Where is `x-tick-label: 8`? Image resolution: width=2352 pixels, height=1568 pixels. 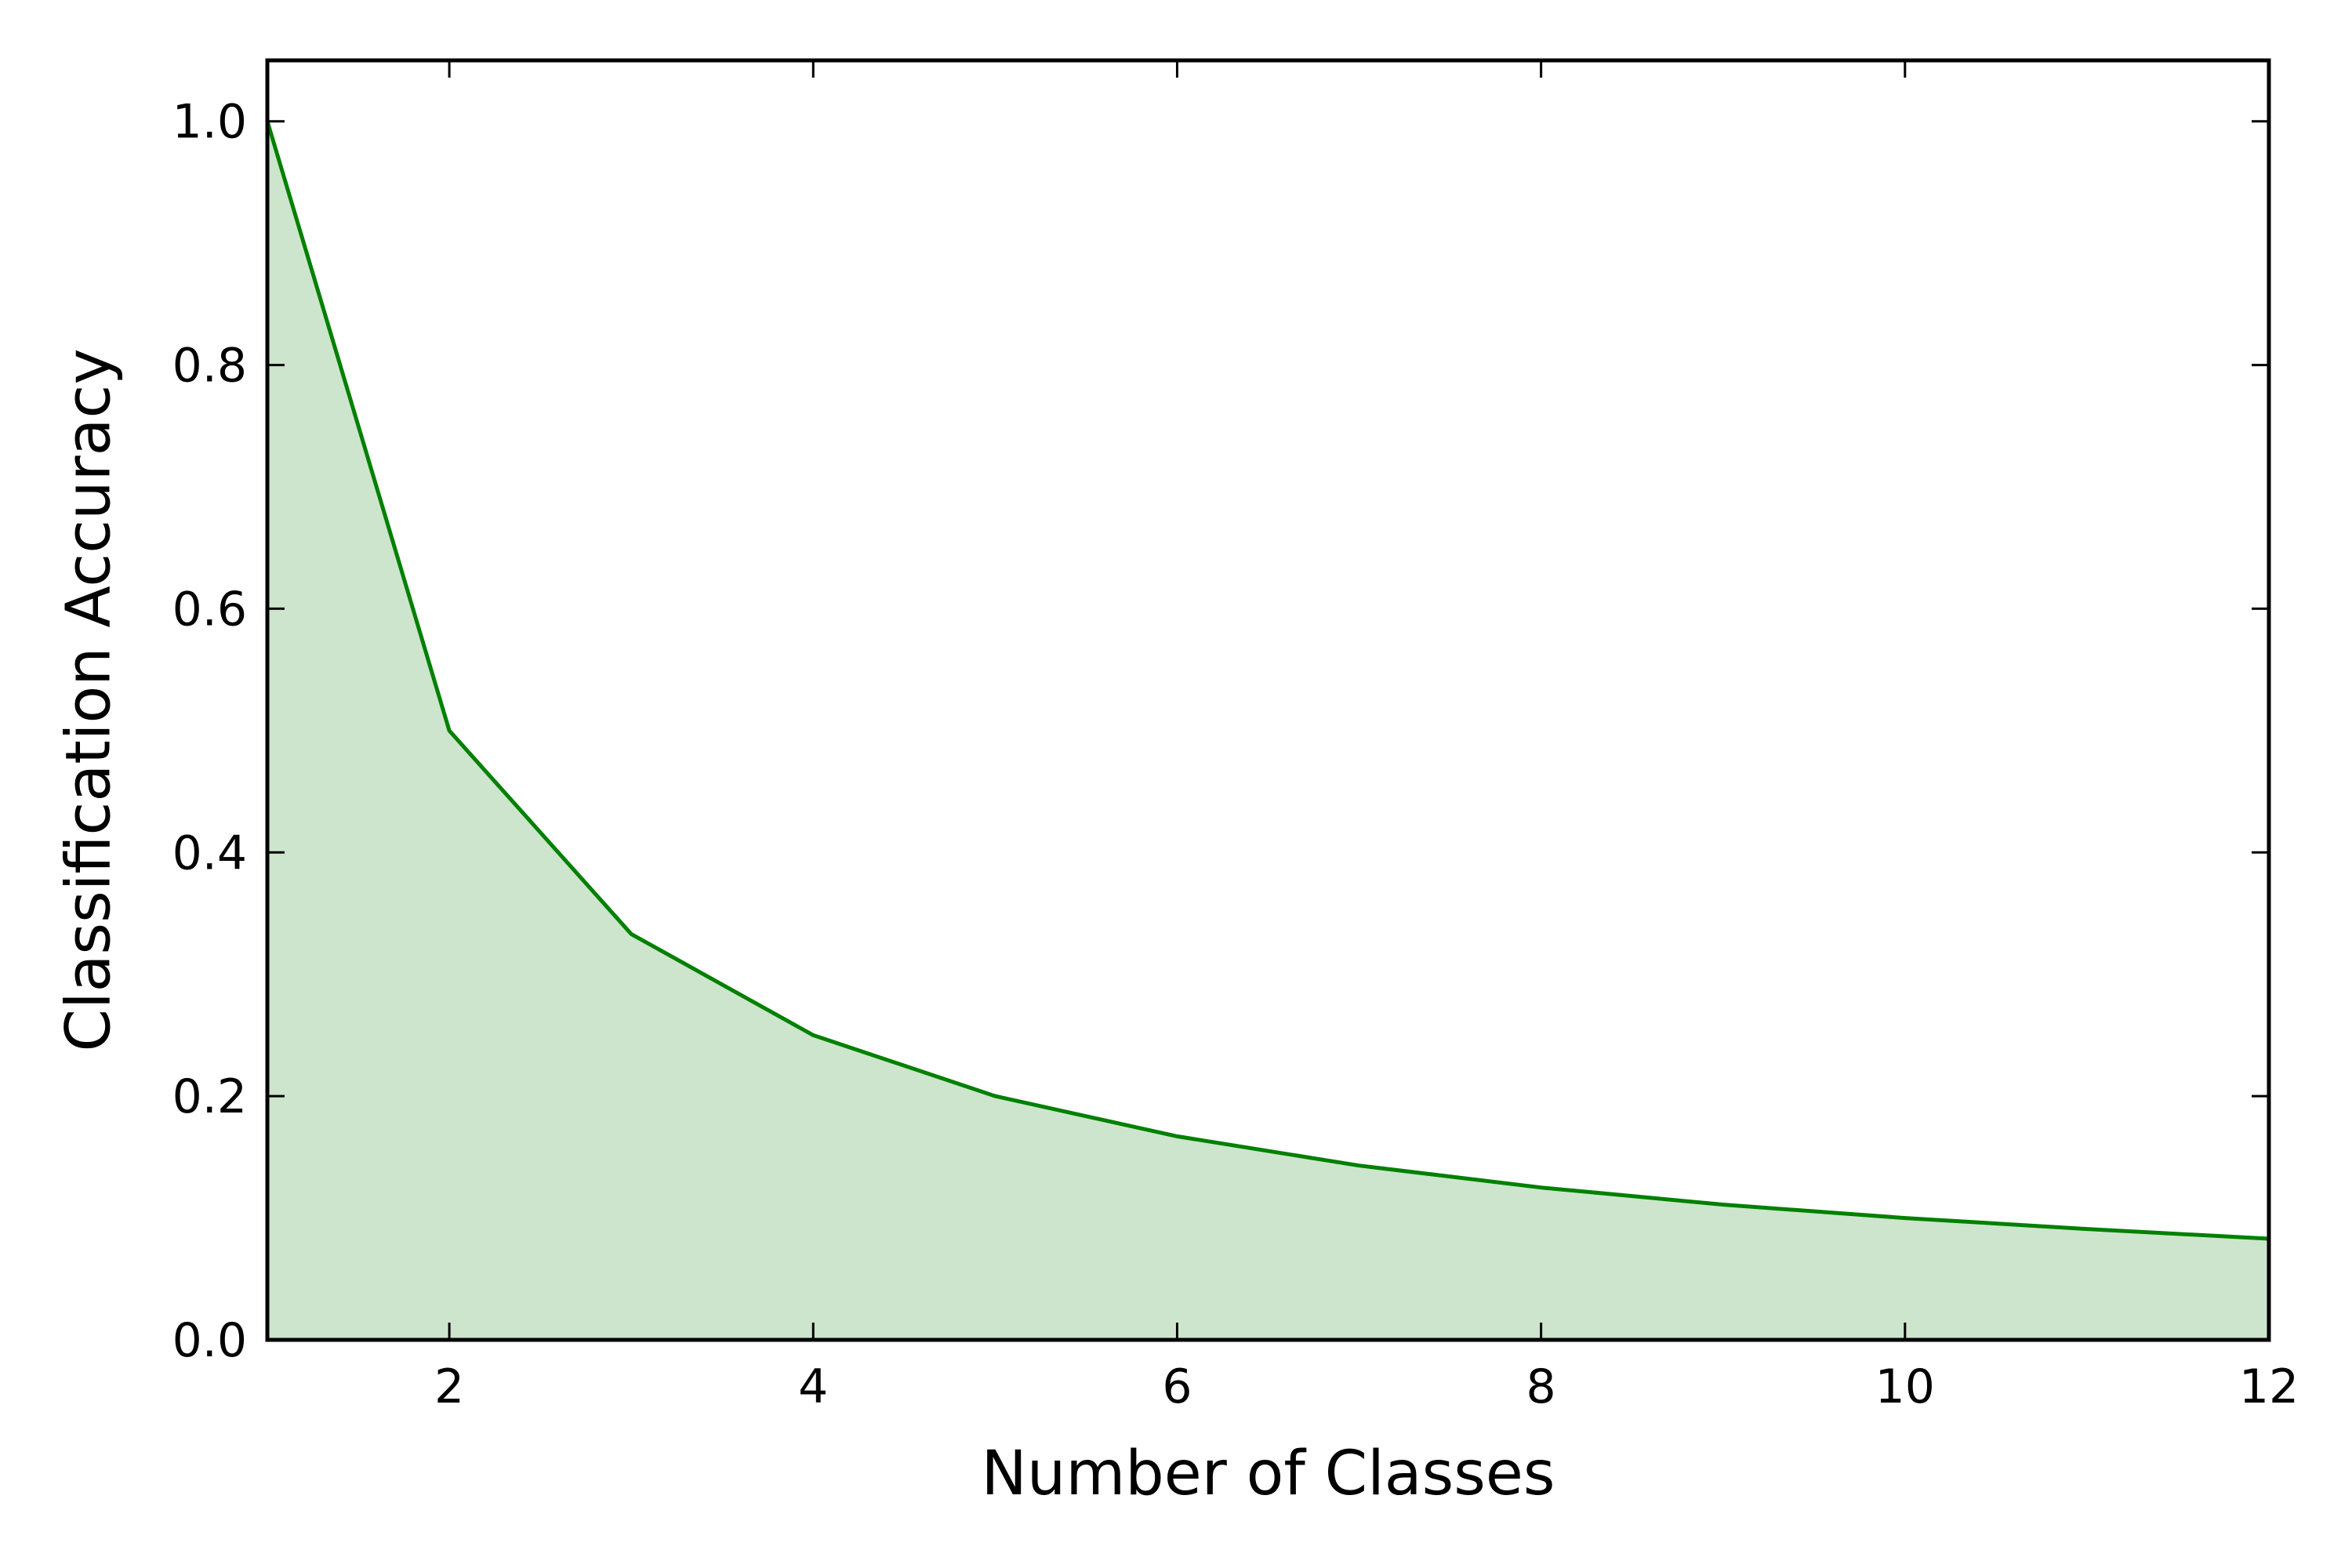
x-tick-label: 8 is located at coordinates (1541, 1386).